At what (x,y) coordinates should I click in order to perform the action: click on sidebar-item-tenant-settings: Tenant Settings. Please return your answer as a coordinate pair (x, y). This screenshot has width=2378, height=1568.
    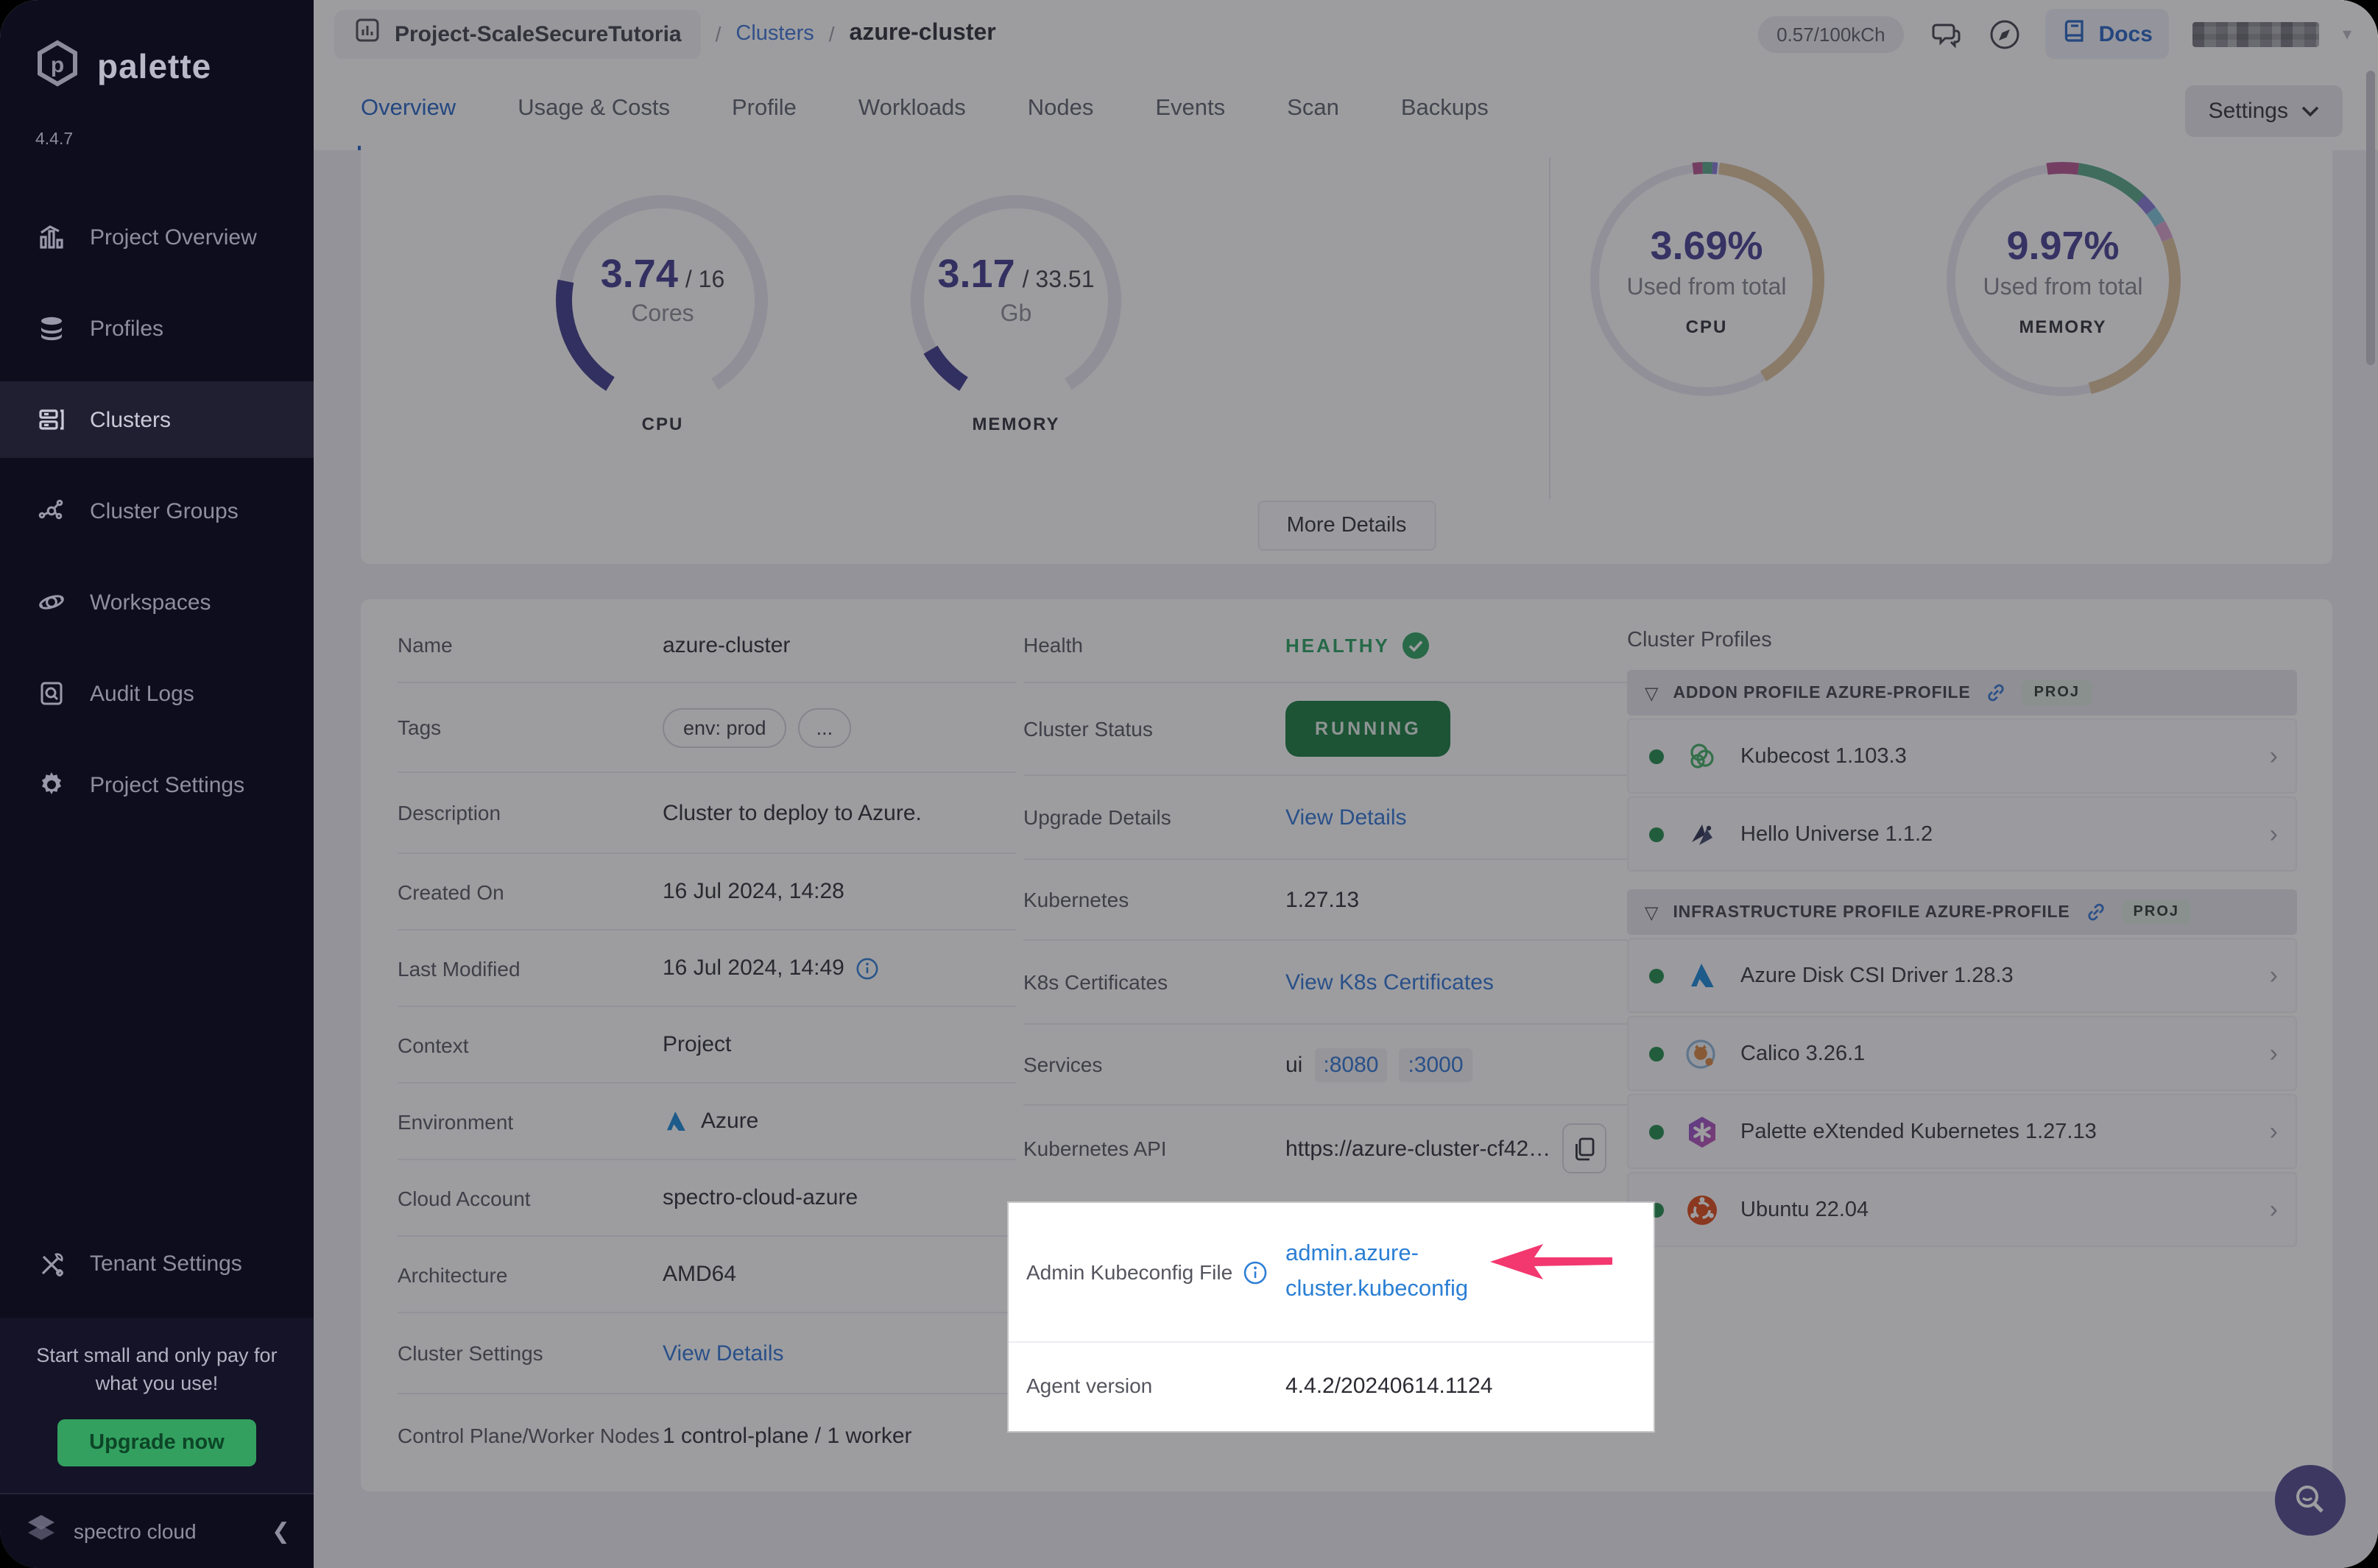
    Looking at the image, I should click on (157, 1264).